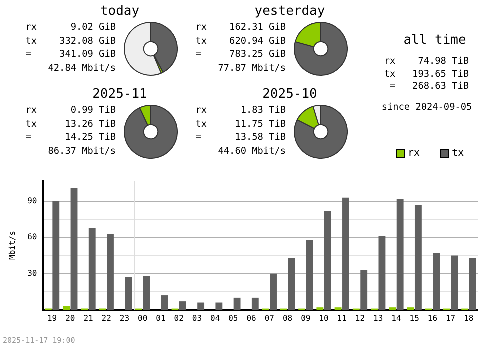 This screenshot has width=500, height=348. What do you see at coordinates (469, 318) in the screenshot?
I see `x-tick-label: 18` at bounding box center [469, 318].